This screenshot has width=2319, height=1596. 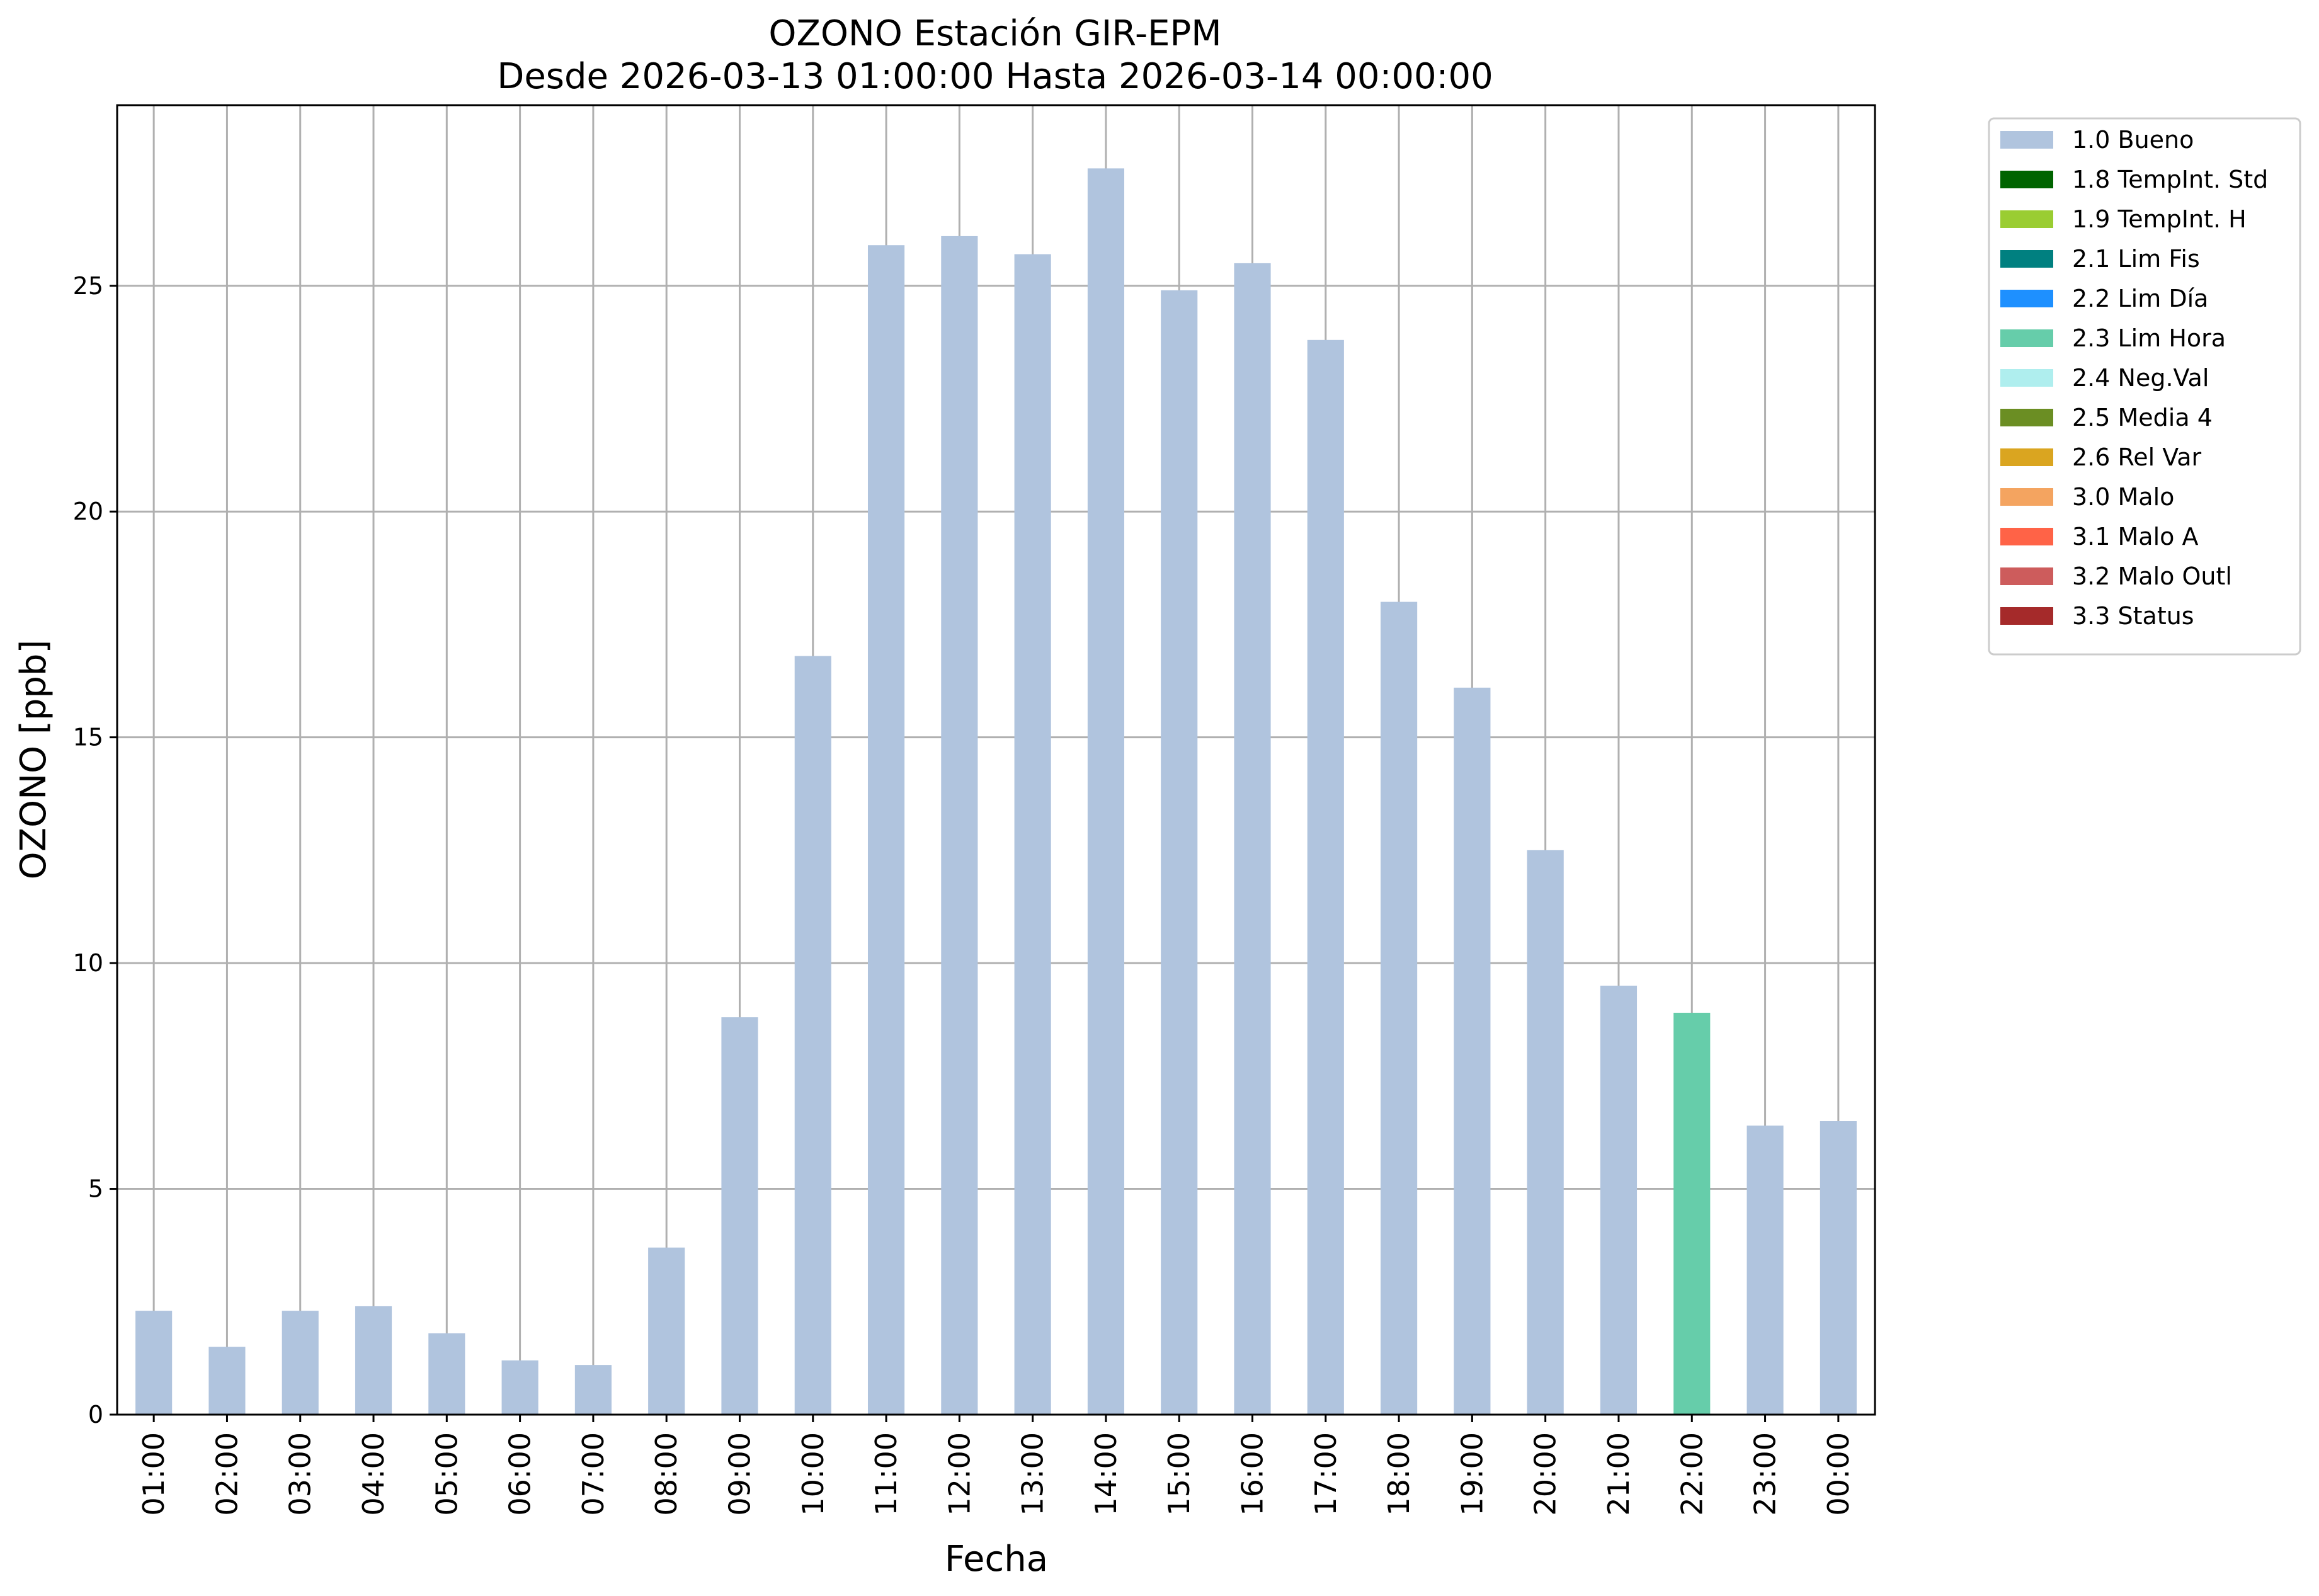 What do you see at coordinates (666, 1474) in the screenshot?
I see `x-tick-label: 08:00` at bounding box center [666, 1474].